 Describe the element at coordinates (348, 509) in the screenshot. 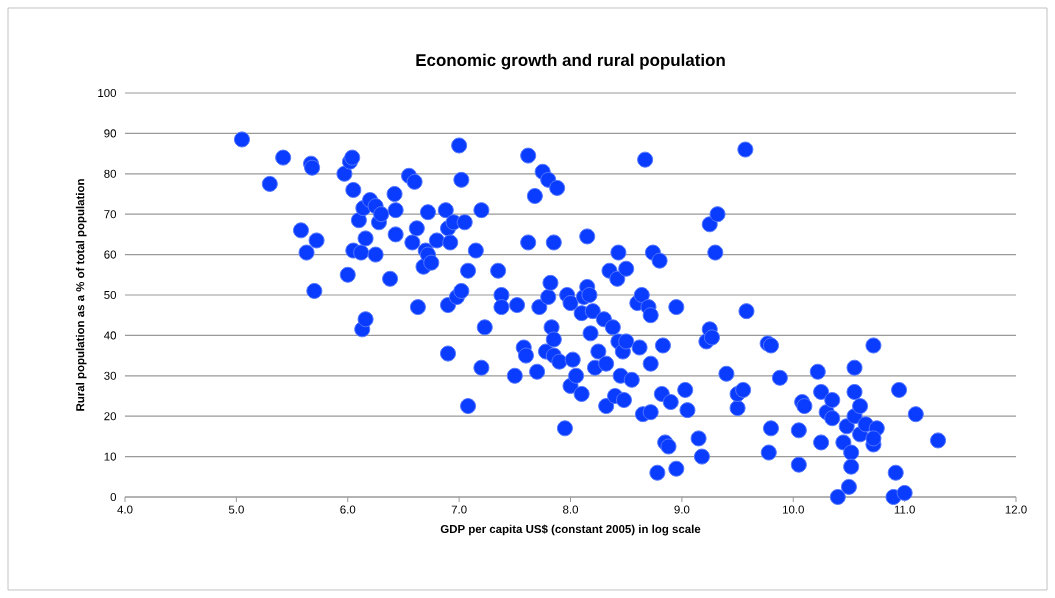

I see `x-tick-label: 6.0` at that location.